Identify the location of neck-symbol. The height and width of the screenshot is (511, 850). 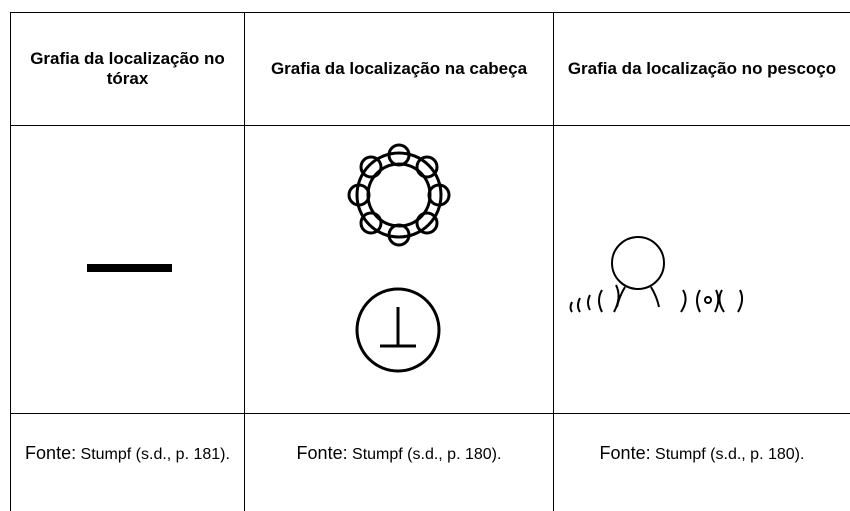
(656, 274).